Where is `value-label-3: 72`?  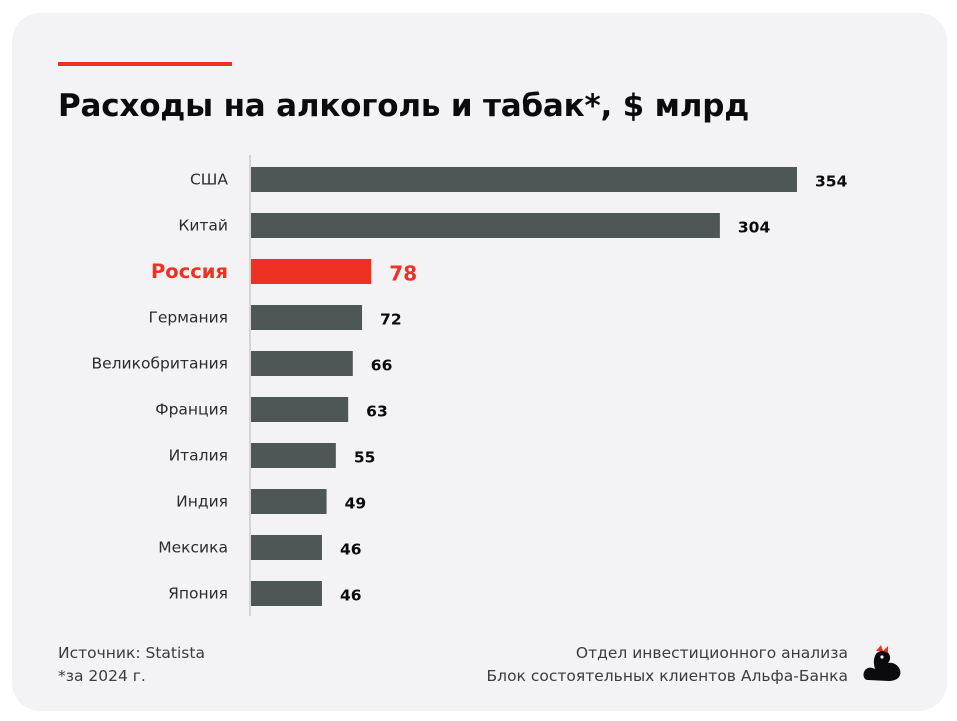
value-label-3: 72 is located at coordinates (391, 320).